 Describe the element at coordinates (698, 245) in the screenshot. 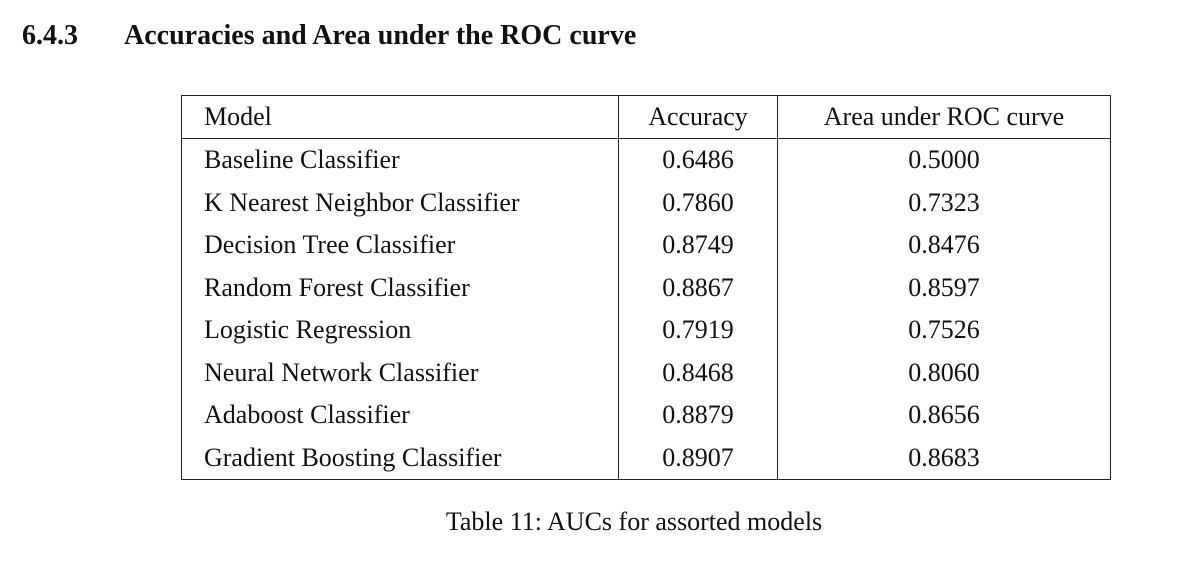

I see `cell-accuracy: 0.8749` at that location.